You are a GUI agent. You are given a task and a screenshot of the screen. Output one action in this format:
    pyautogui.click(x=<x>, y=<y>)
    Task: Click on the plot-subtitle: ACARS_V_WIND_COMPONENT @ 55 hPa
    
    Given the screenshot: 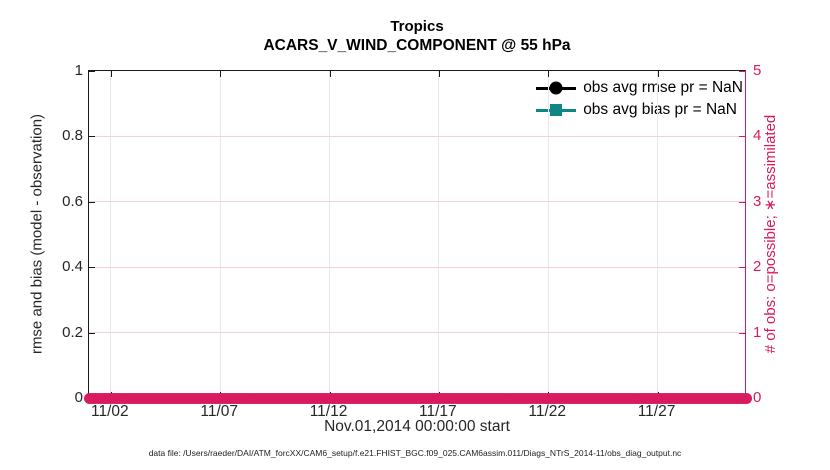 What is the action you would take?
    pyautogui.click(x=417, y=45)
    